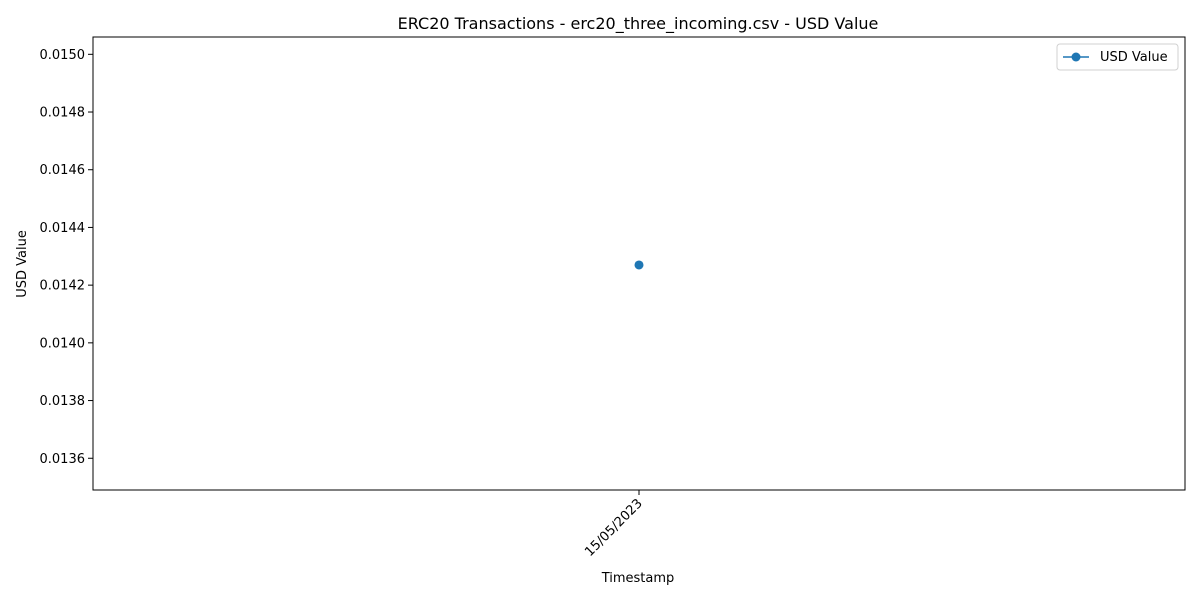 The image size is (1200, 600). Describe the element at coordinates (63, 459) in the screenshot. I see `y-tick-label: 0.0136` at that location.